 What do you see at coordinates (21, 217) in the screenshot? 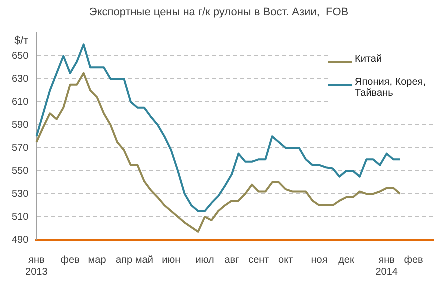
I see `y-tick-label: 510` at bounding box center [21, 217].